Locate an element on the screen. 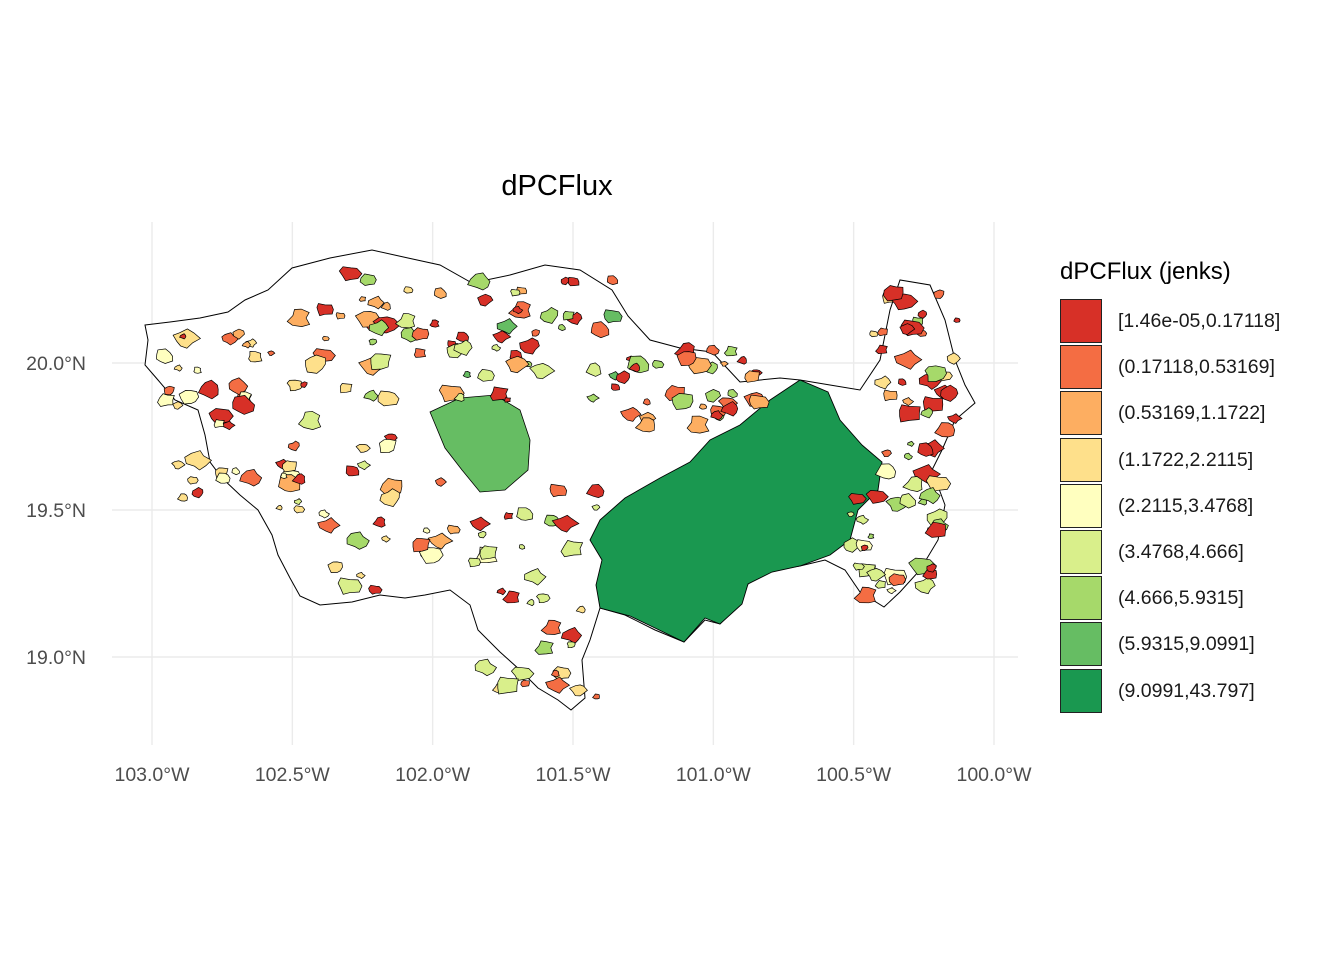 The width and height of the screenshot is (1344, 960). legend-label: (9.0991,43.797] is located at coordinates (1186, 690).